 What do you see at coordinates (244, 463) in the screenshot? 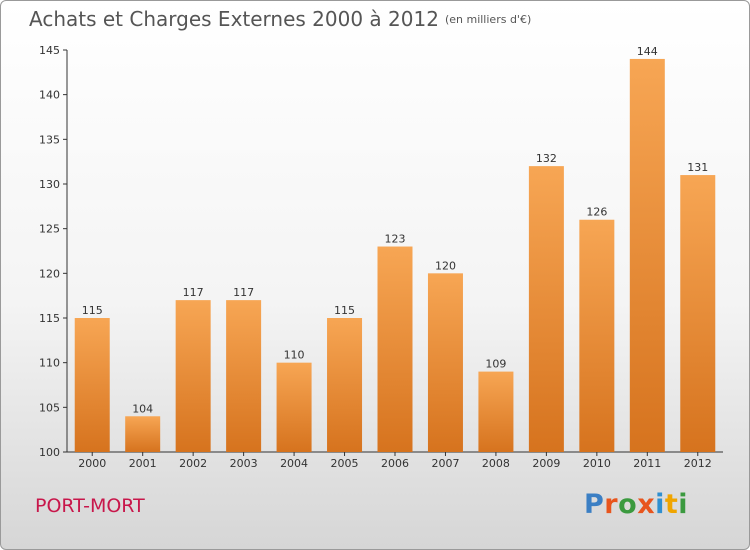
I see `x-tick-label: 2003` at bounding box center [244, 463].